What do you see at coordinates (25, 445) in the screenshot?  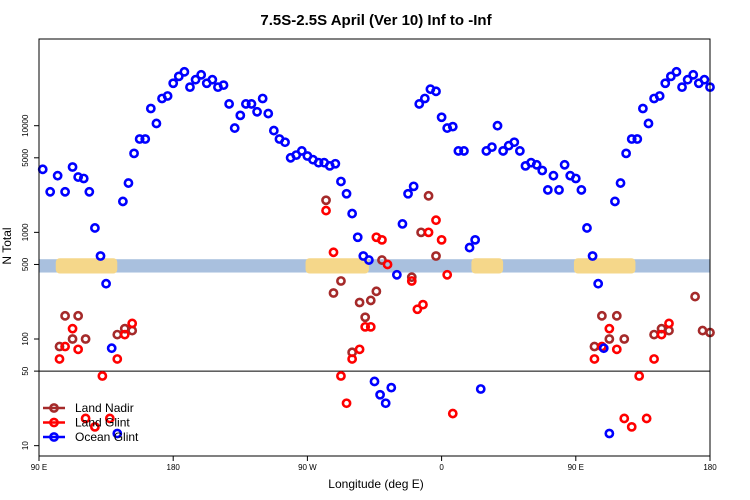 I see `y-tick-label: 10` at bounding box center [25, 445].